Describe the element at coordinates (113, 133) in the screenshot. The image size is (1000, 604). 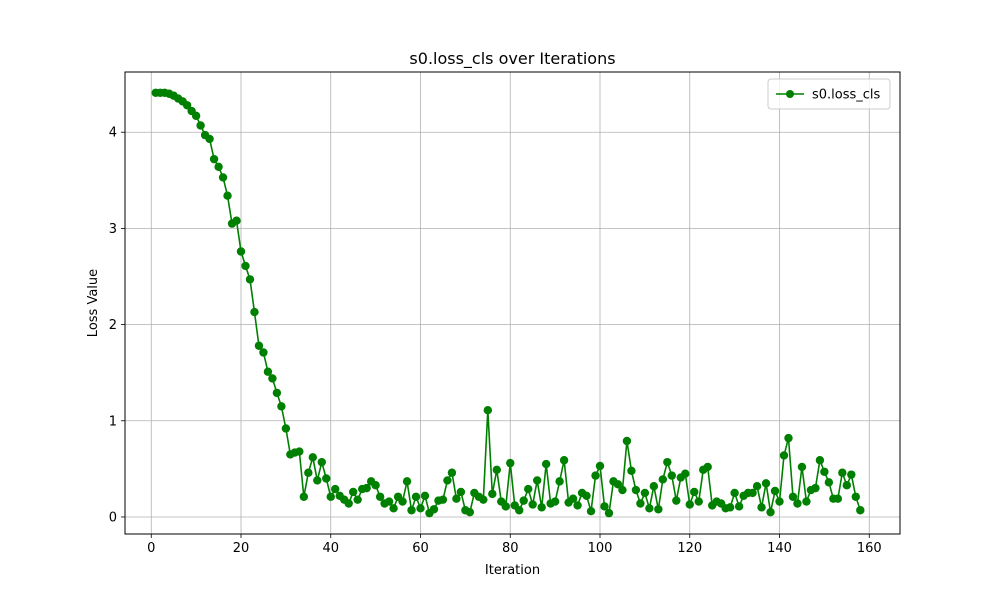
I see `y-tick-label: 4` at that location.